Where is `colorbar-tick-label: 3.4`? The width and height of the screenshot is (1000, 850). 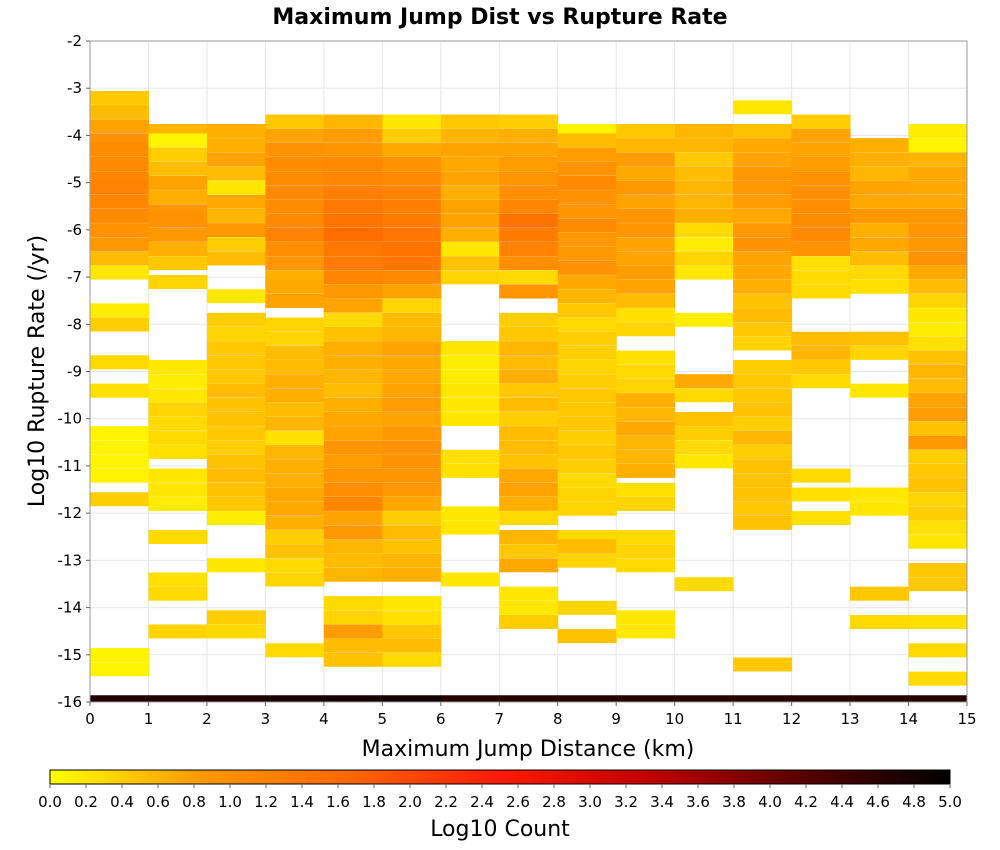
colorbar-tick-label: 3.4 is located at coordinates (662, 802).